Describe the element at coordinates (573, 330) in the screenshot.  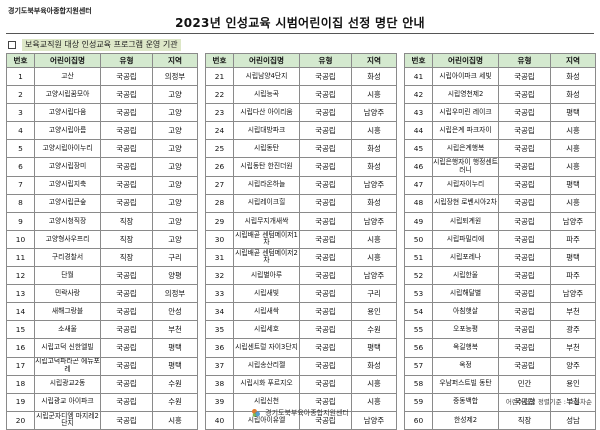
I see `daycare-region: 광주` at that location.